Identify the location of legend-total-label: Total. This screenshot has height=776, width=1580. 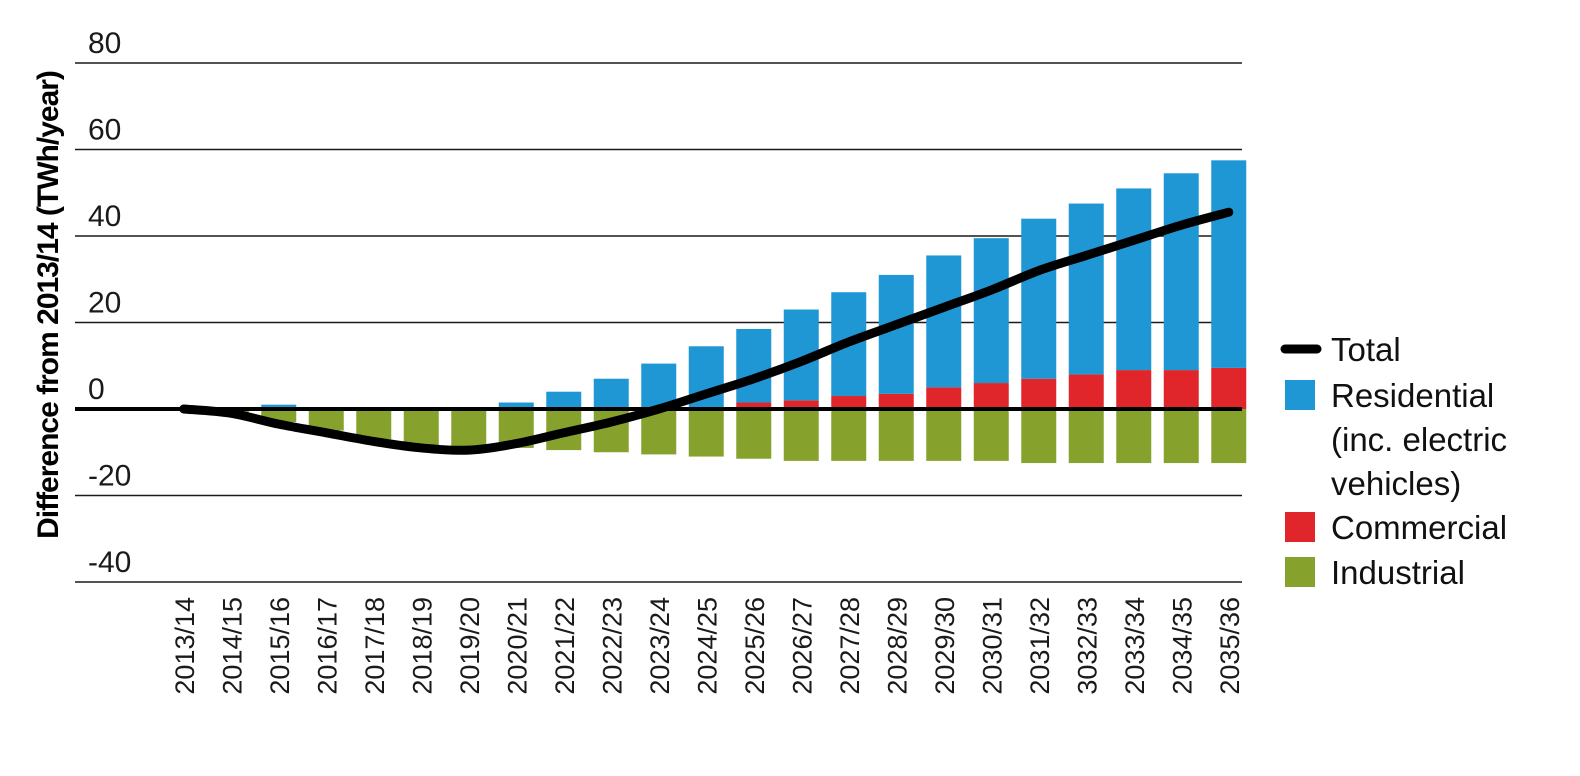
(1366, 349).